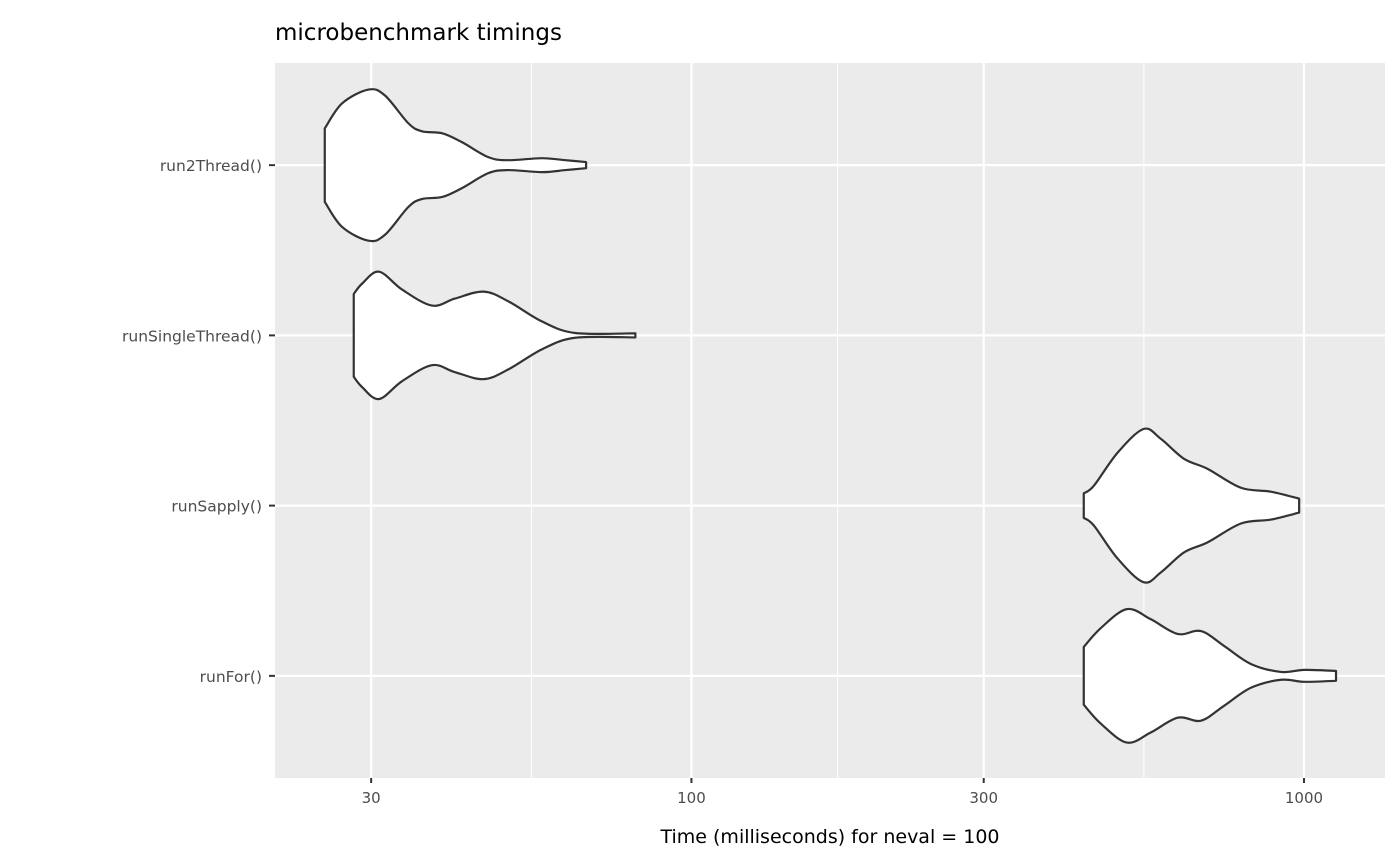  I want to click on violin-runsapply, so click(1191, 505).